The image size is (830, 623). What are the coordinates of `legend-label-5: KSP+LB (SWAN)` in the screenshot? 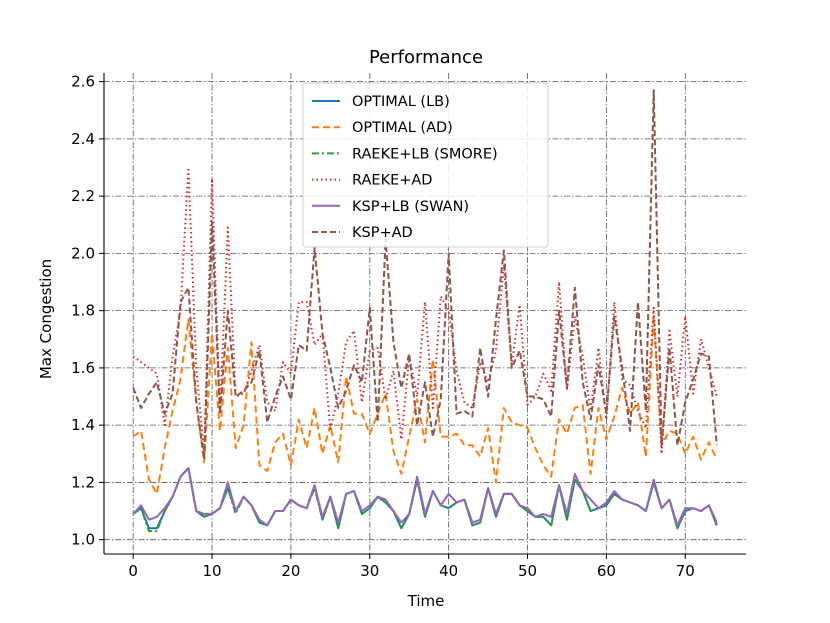 It's located at (410, 207).